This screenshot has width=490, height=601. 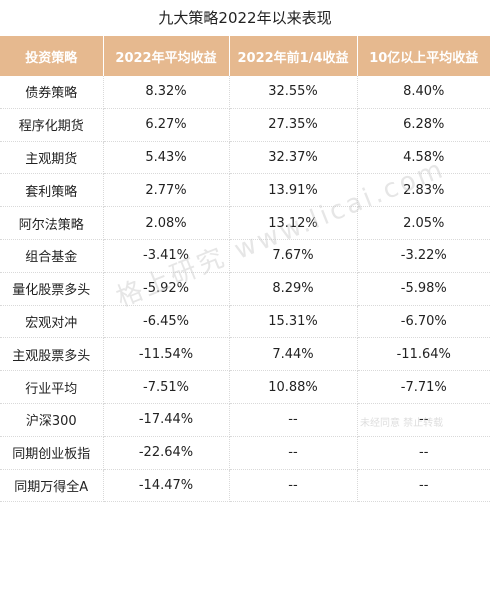 I want to click on table-row: 阿尔法策略 2.08% 13.12% 2.05%, so click(x=245, y=223).